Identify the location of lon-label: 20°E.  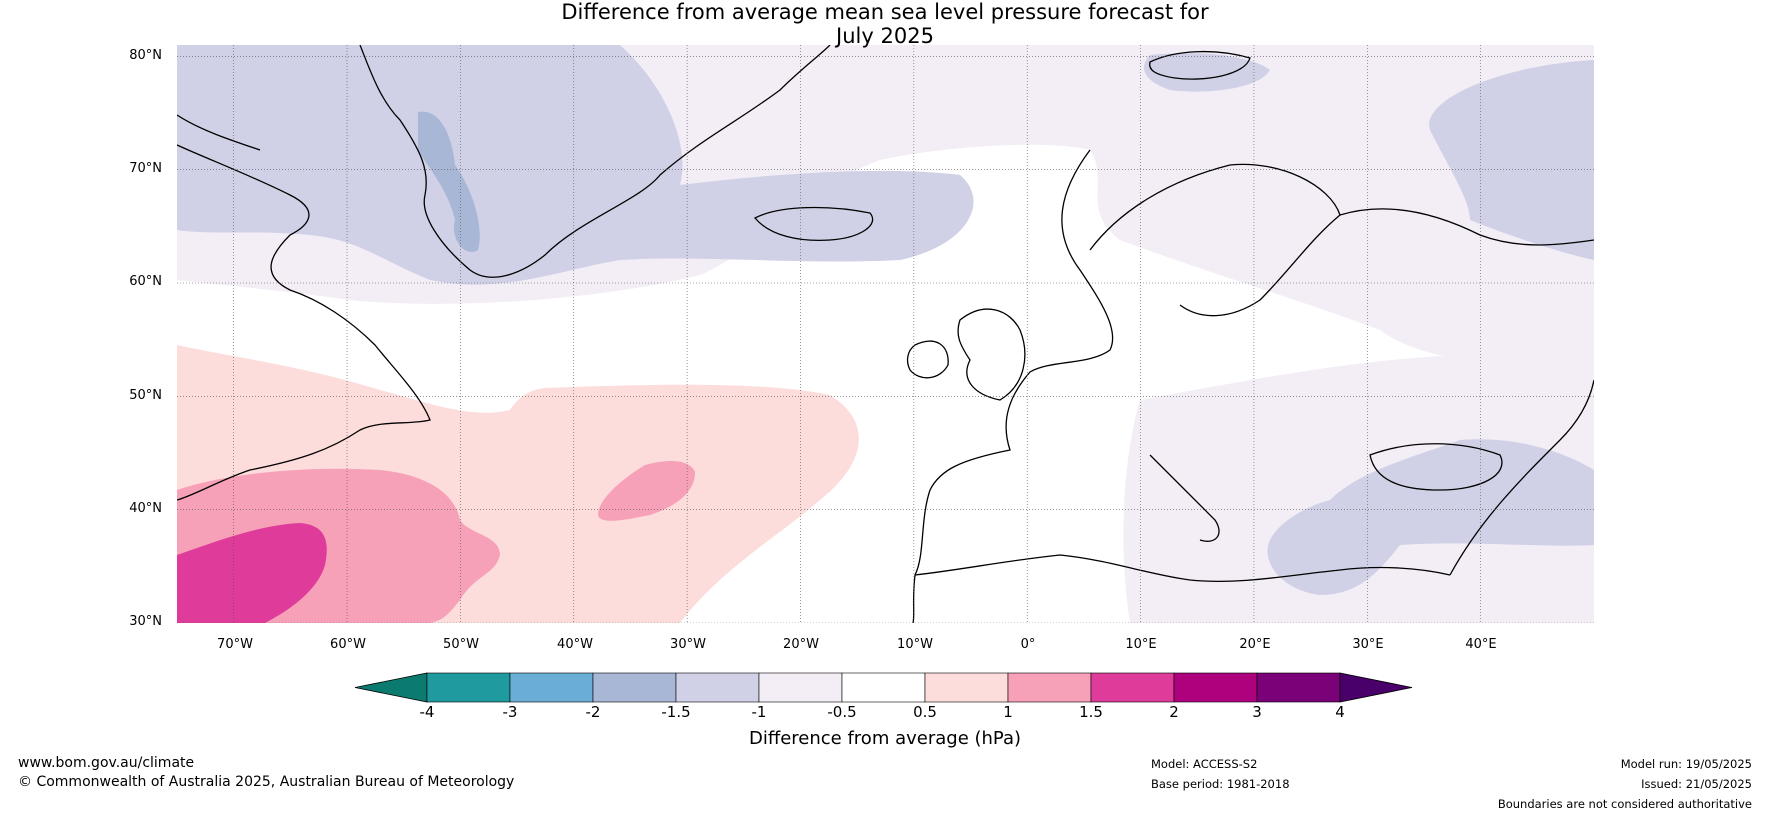
(1255, 644).